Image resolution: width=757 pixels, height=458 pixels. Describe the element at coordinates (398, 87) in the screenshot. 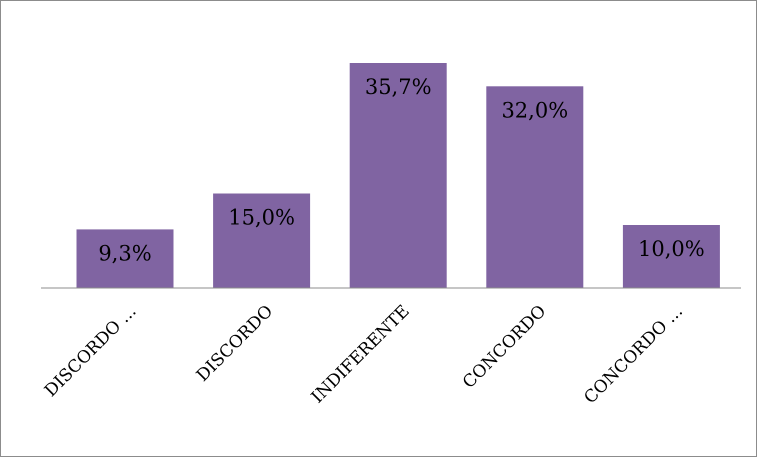

I see `data-label-3: 35,7%` at that location.